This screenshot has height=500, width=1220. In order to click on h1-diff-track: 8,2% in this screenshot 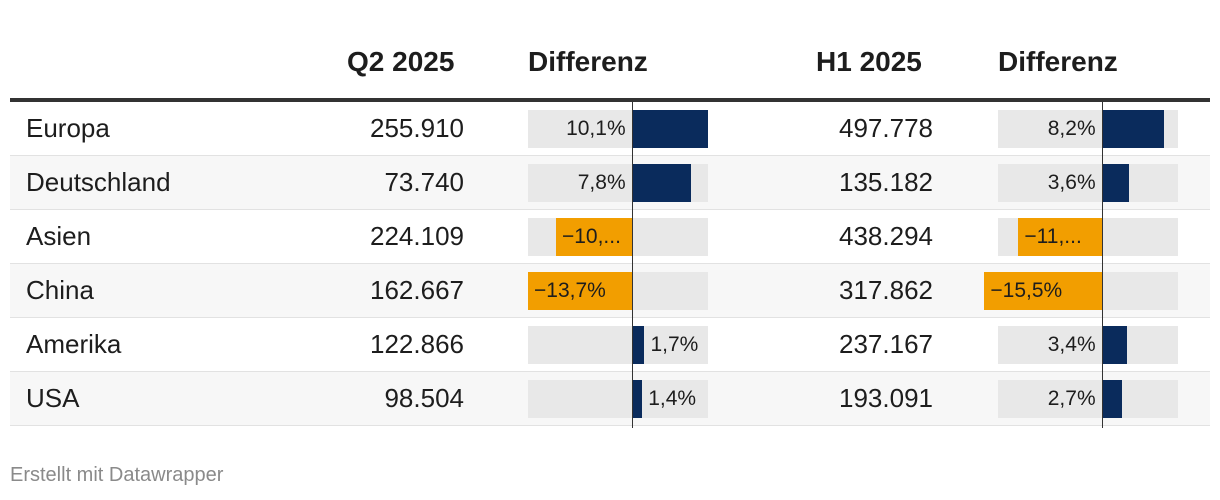, I will do `click(1088, 129)`.